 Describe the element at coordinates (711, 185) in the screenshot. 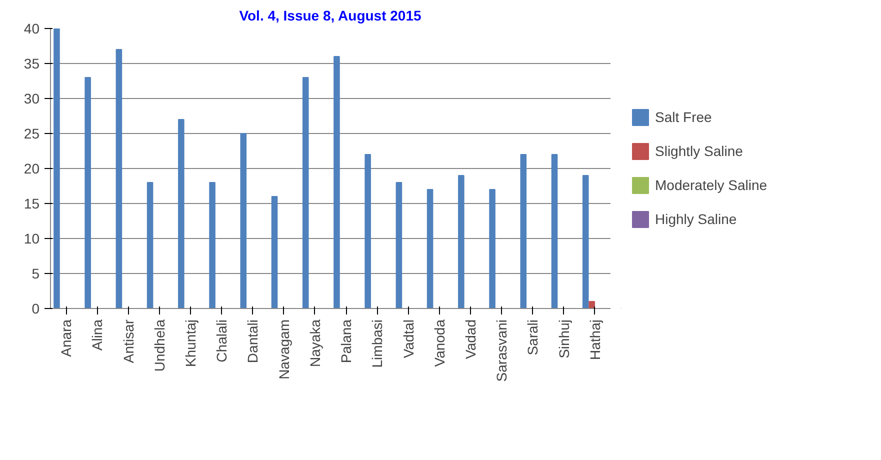

I see `legend-label: Moderately Saline` at that location.